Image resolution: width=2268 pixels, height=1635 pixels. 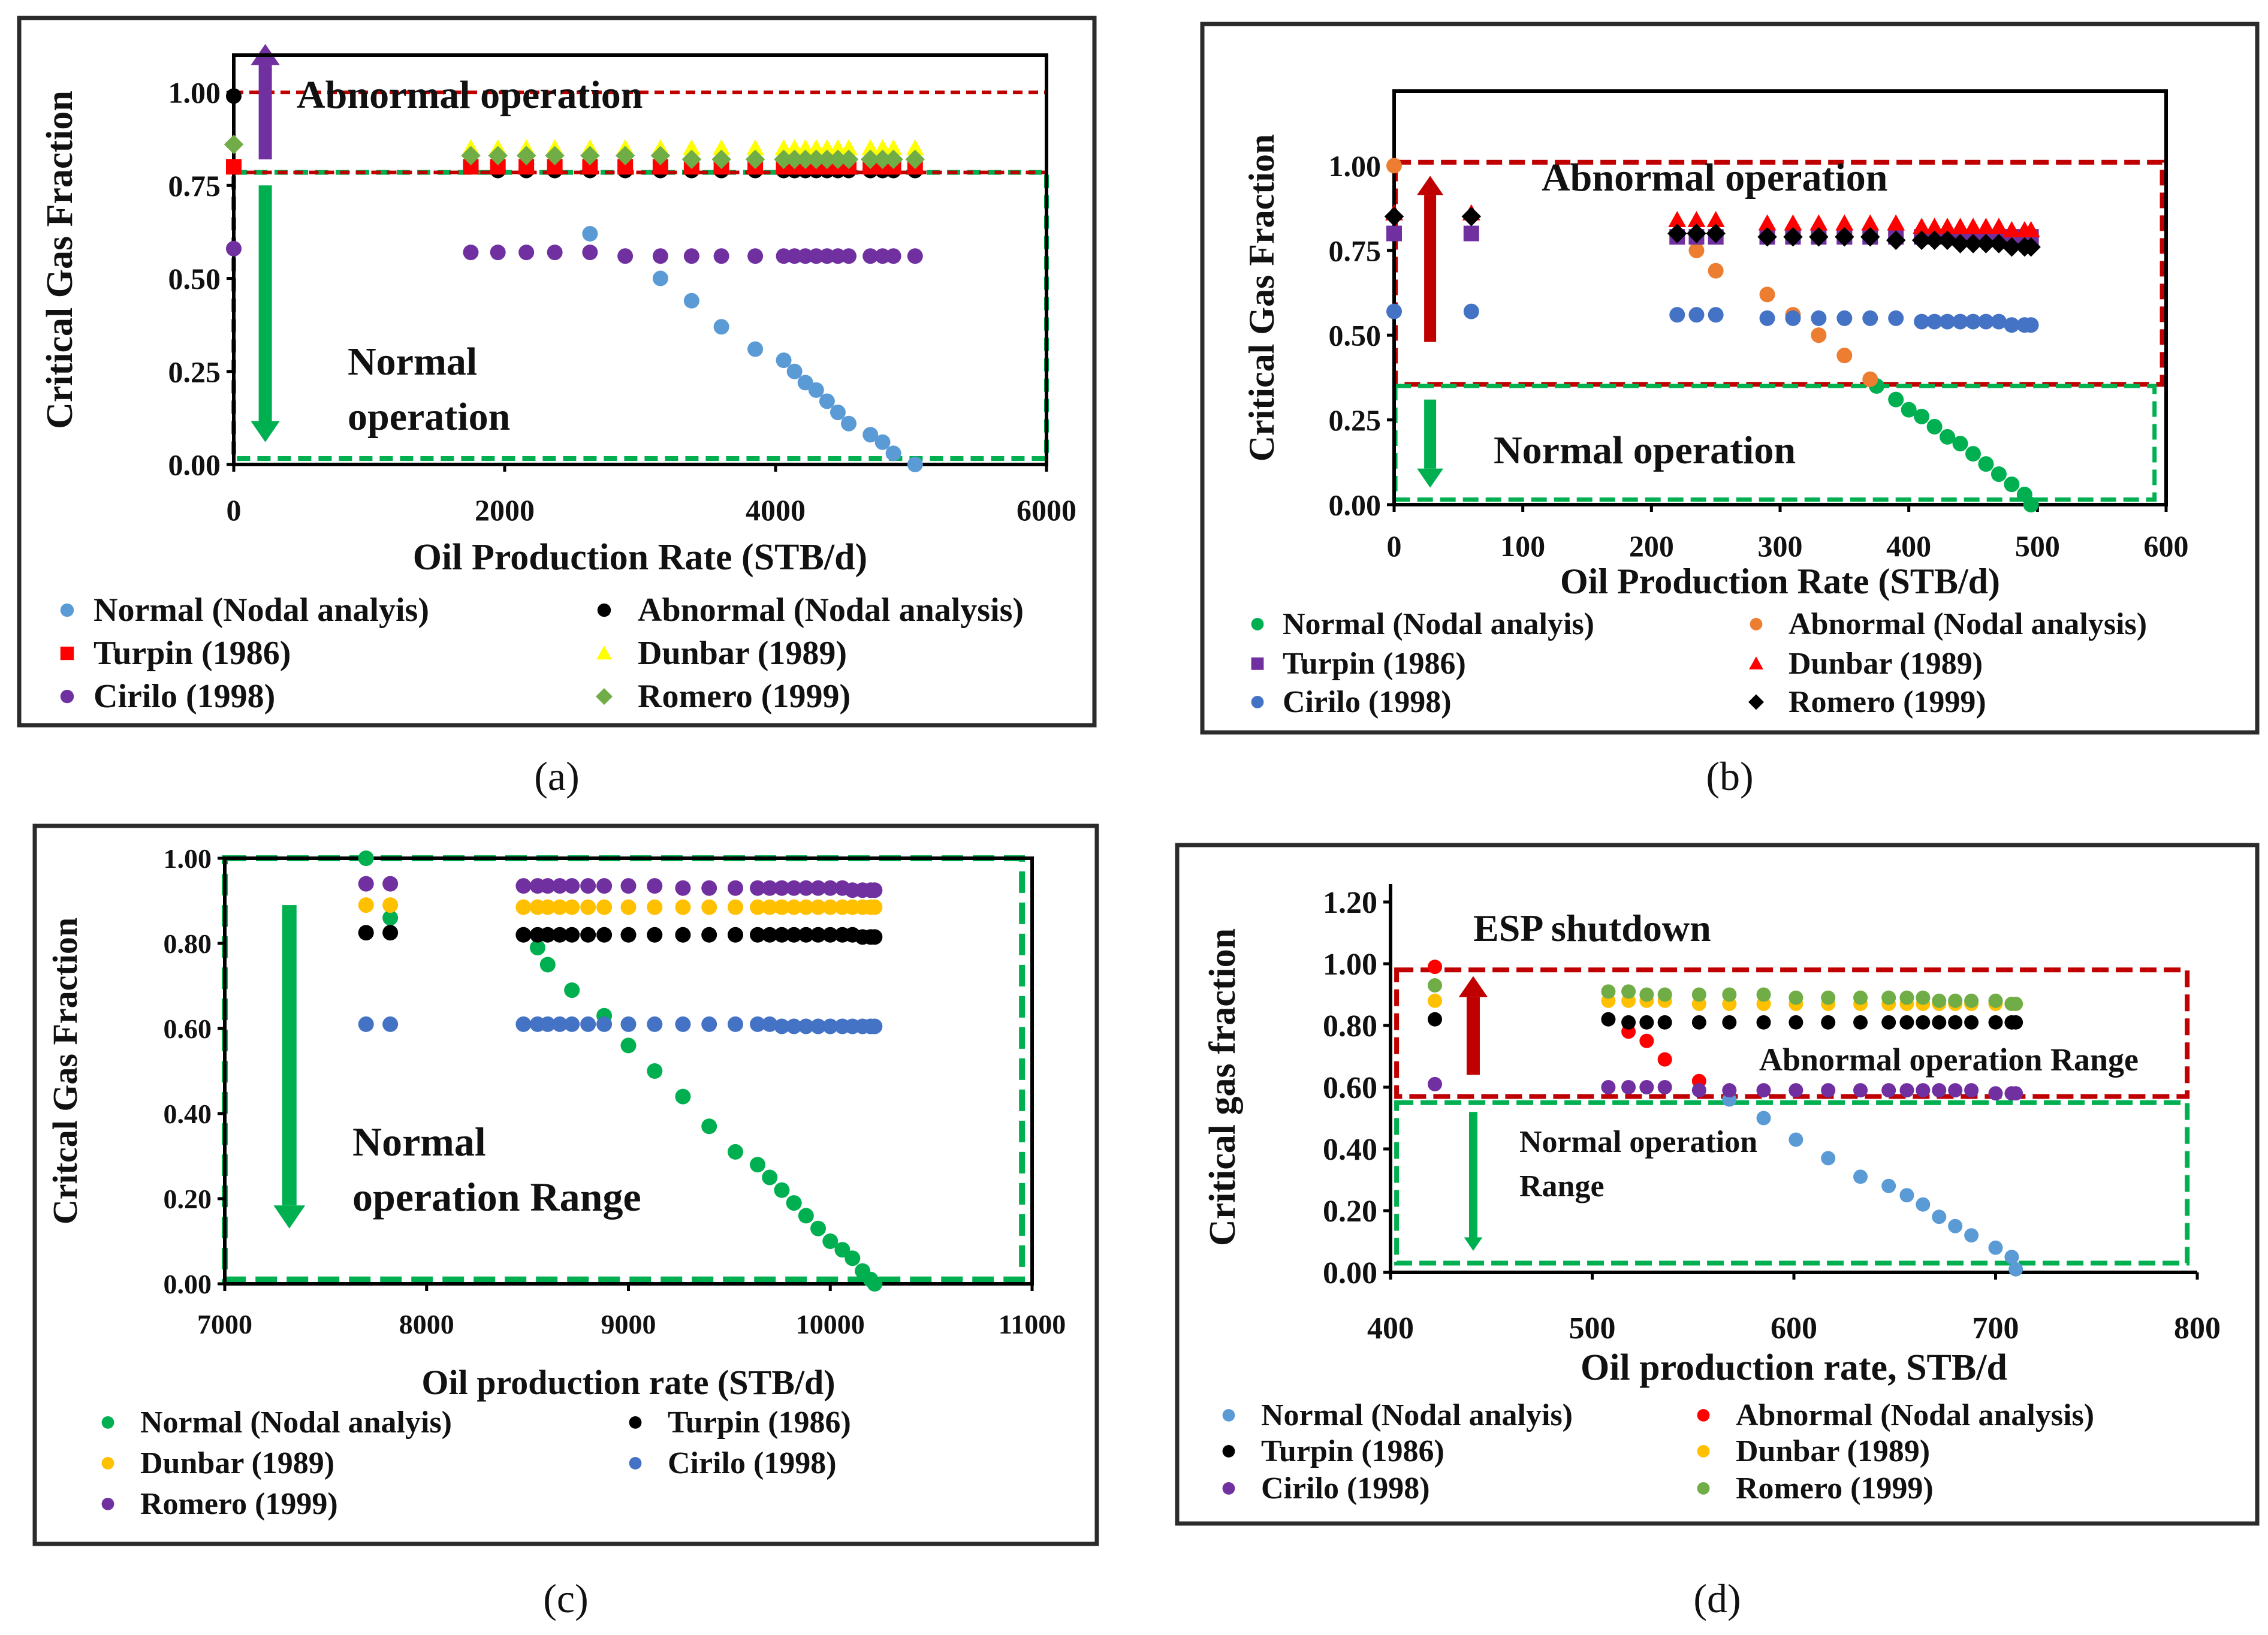 I want to click on x-tick-label: 600, so click(x=1794, y=1328).